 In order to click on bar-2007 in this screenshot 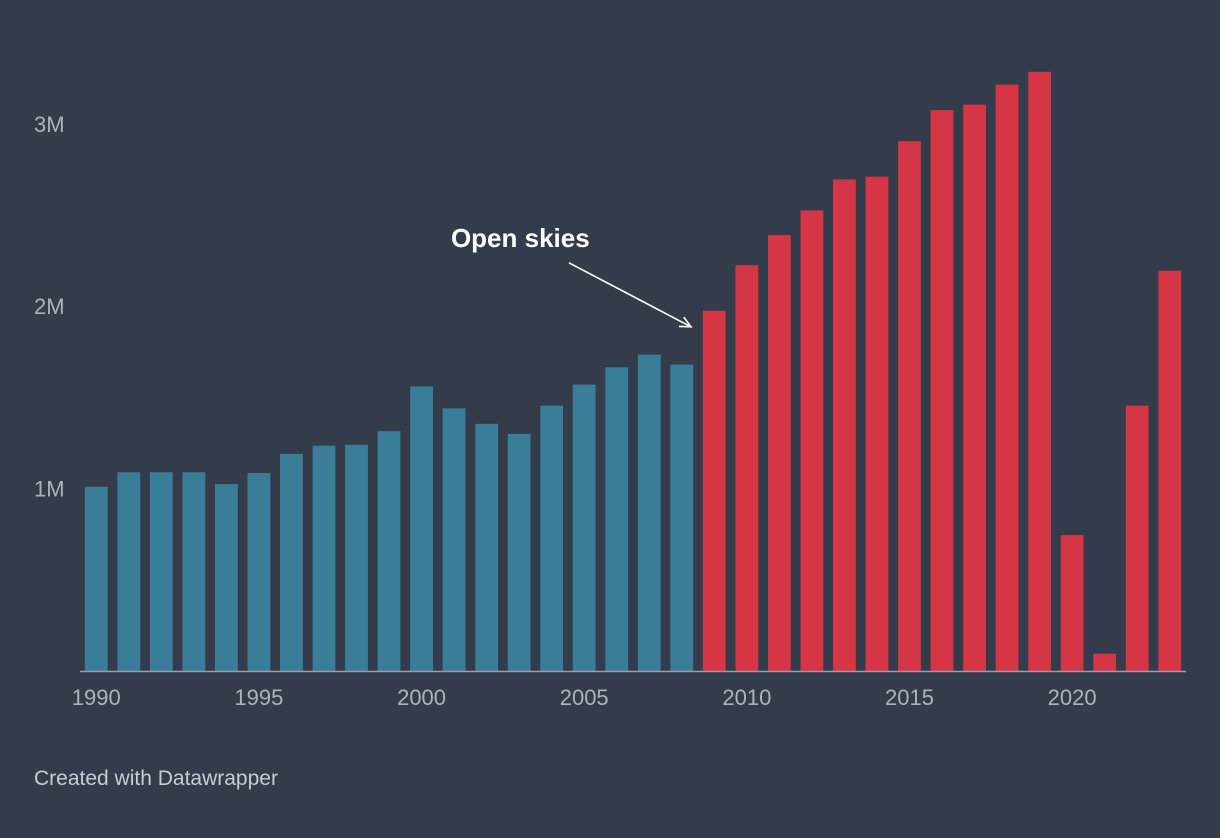, I will do `click(649, 512)`.